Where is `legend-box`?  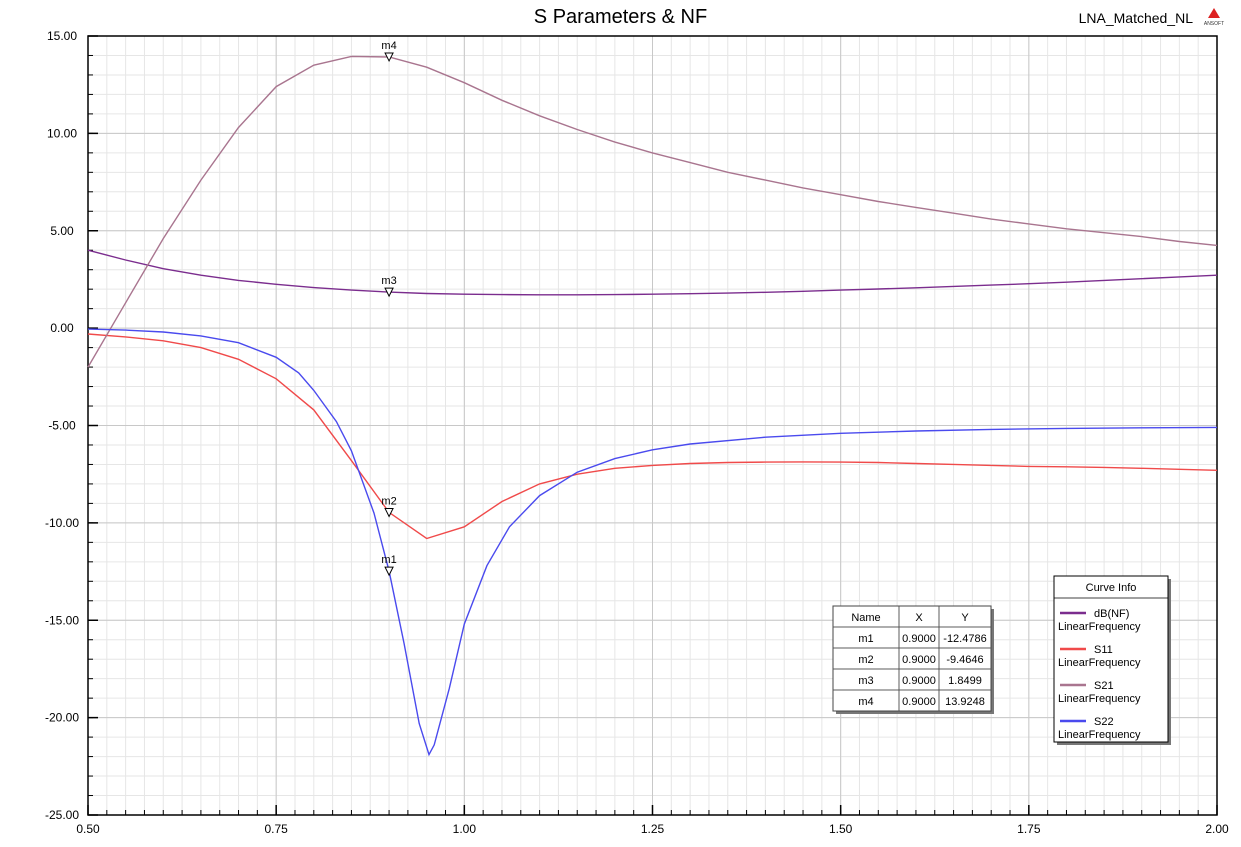 legend-box is located at coordinates (1111, 659).